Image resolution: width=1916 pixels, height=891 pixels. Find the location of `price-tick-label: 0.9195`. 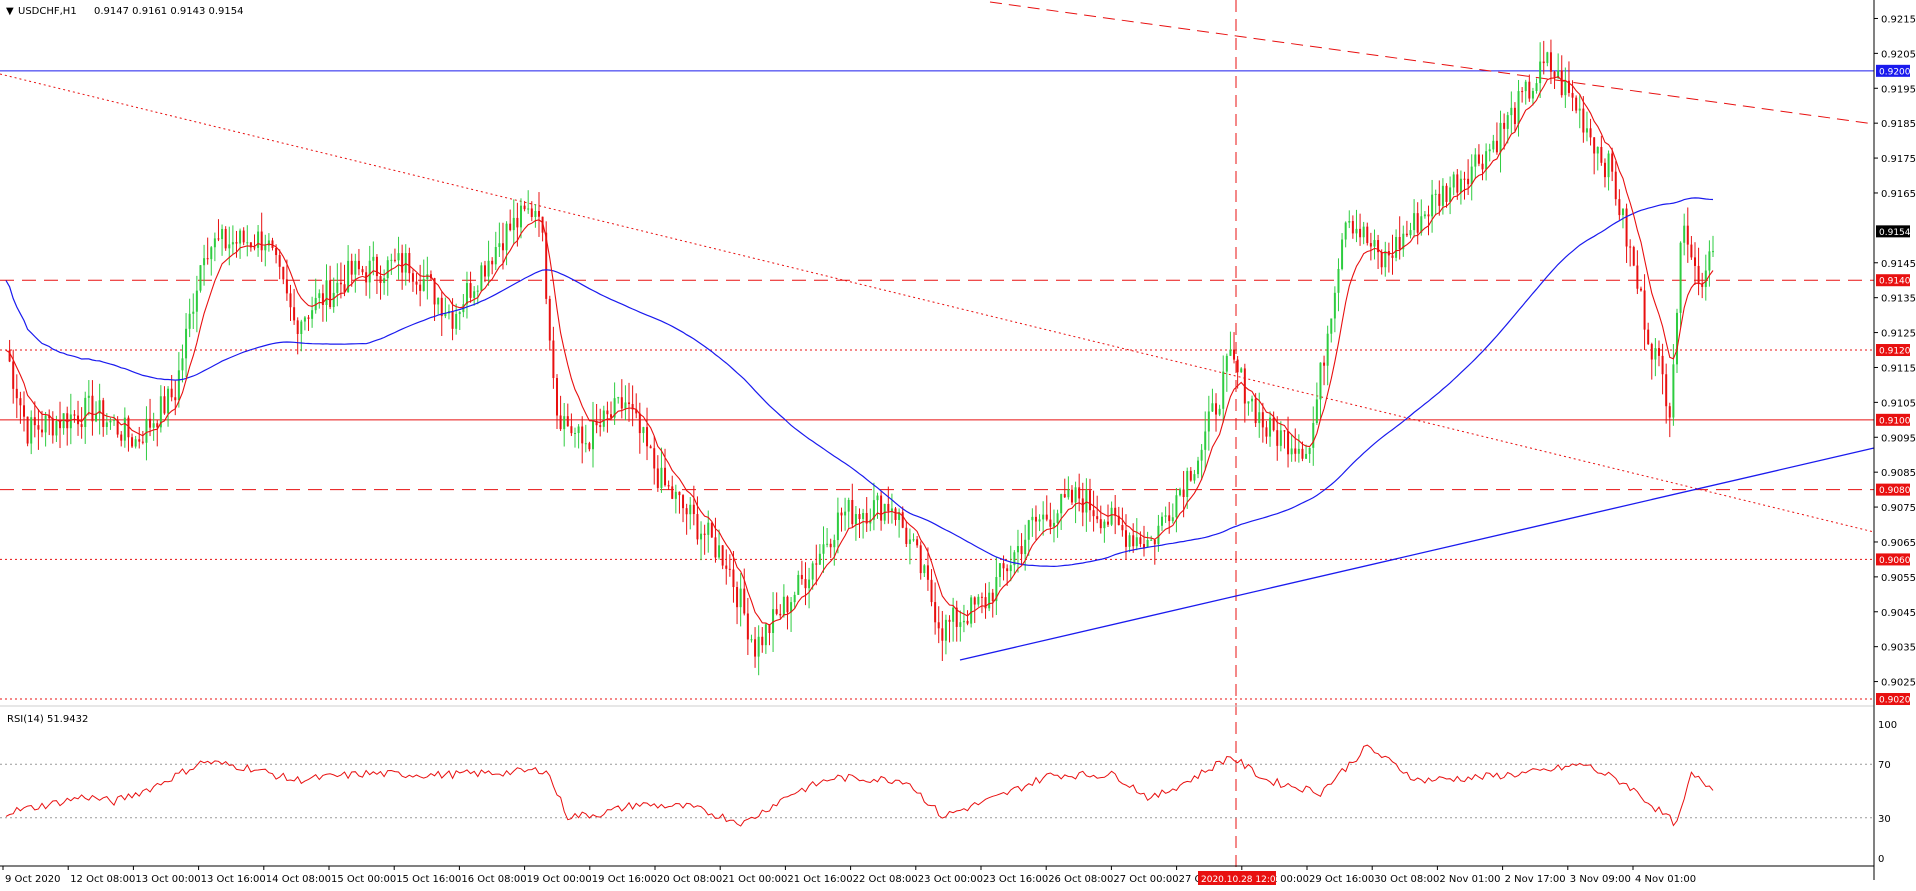

price-tick-label: 0.9195 is located at coordinates (1898, 89).